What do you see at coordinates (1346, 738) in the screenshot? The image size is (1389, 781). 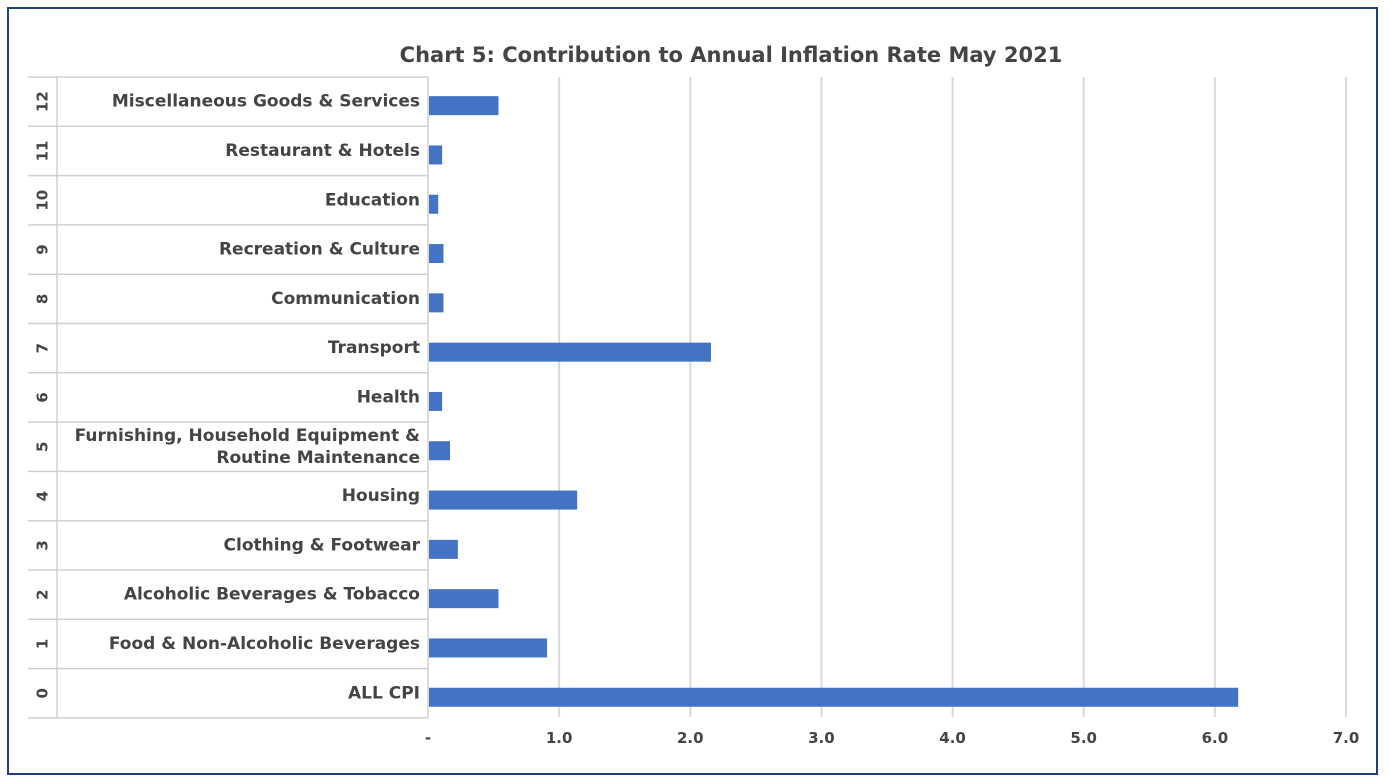 I see `x-tick-label: 7.0` at bounding box center [1346, 738].